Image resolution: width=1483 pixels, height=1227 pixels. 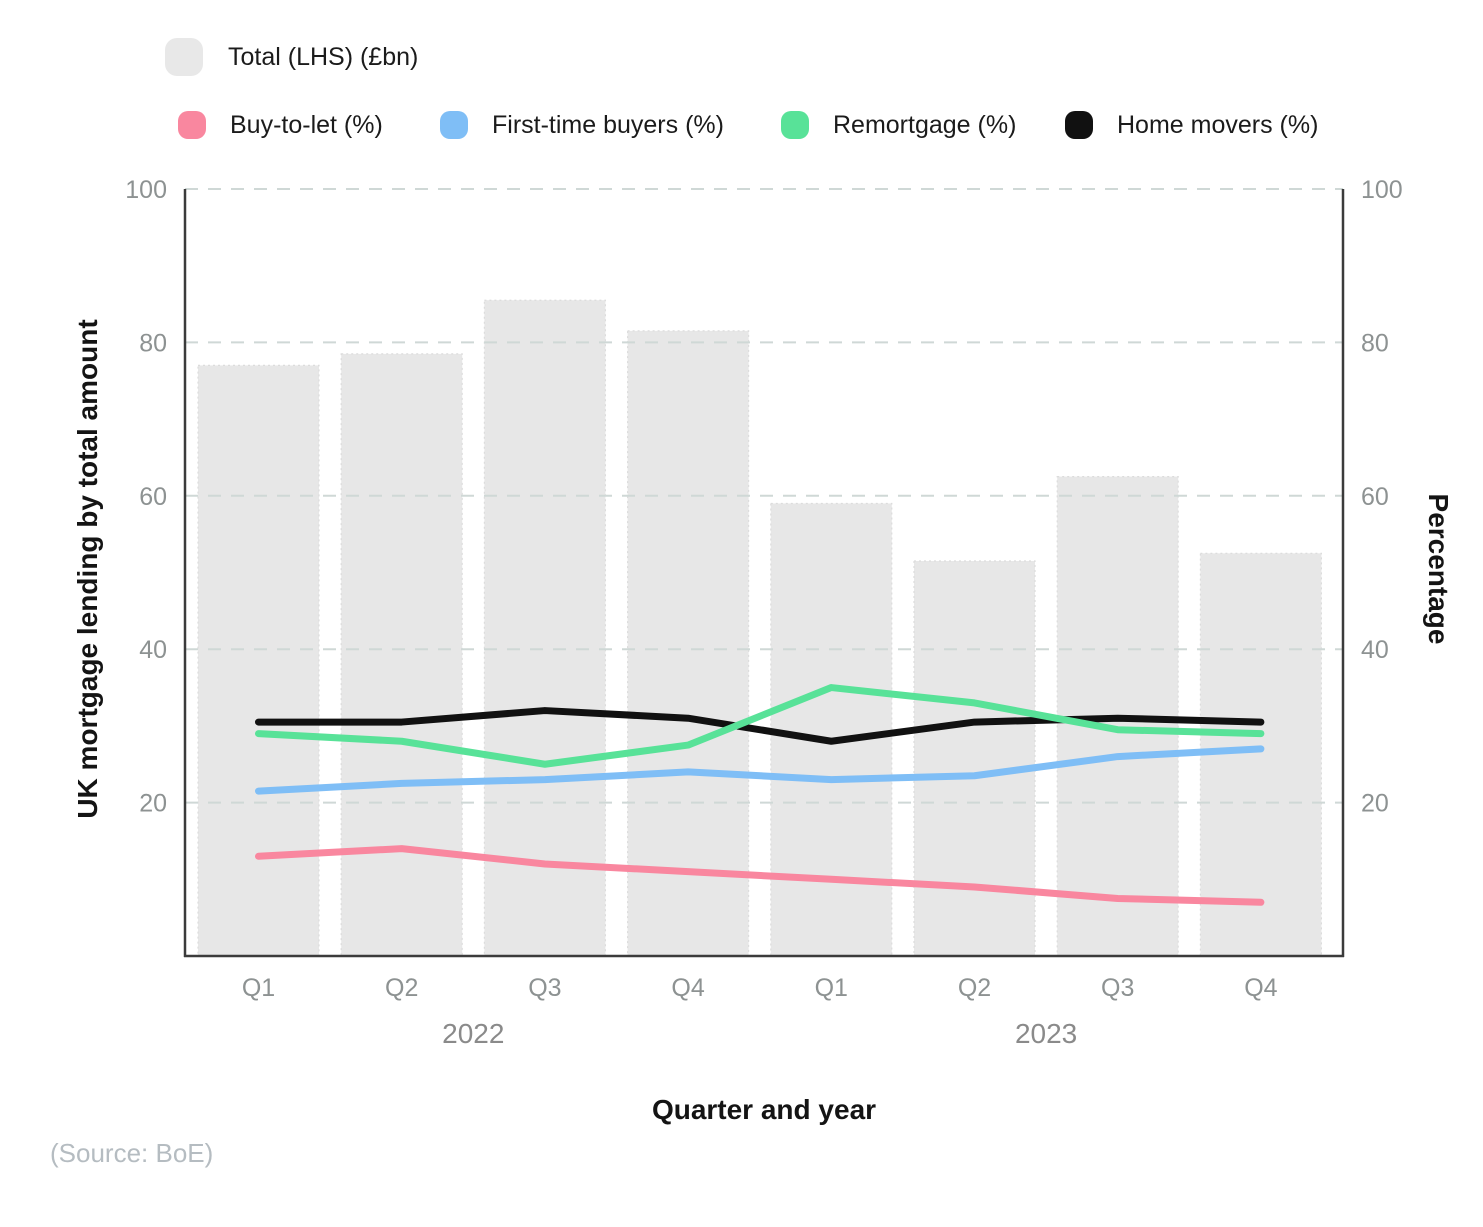 What do you see at coordinates (1079, 125) in the screenshot?
I see `home-movers-swatch-icon` at bounding box center [1079, 125].